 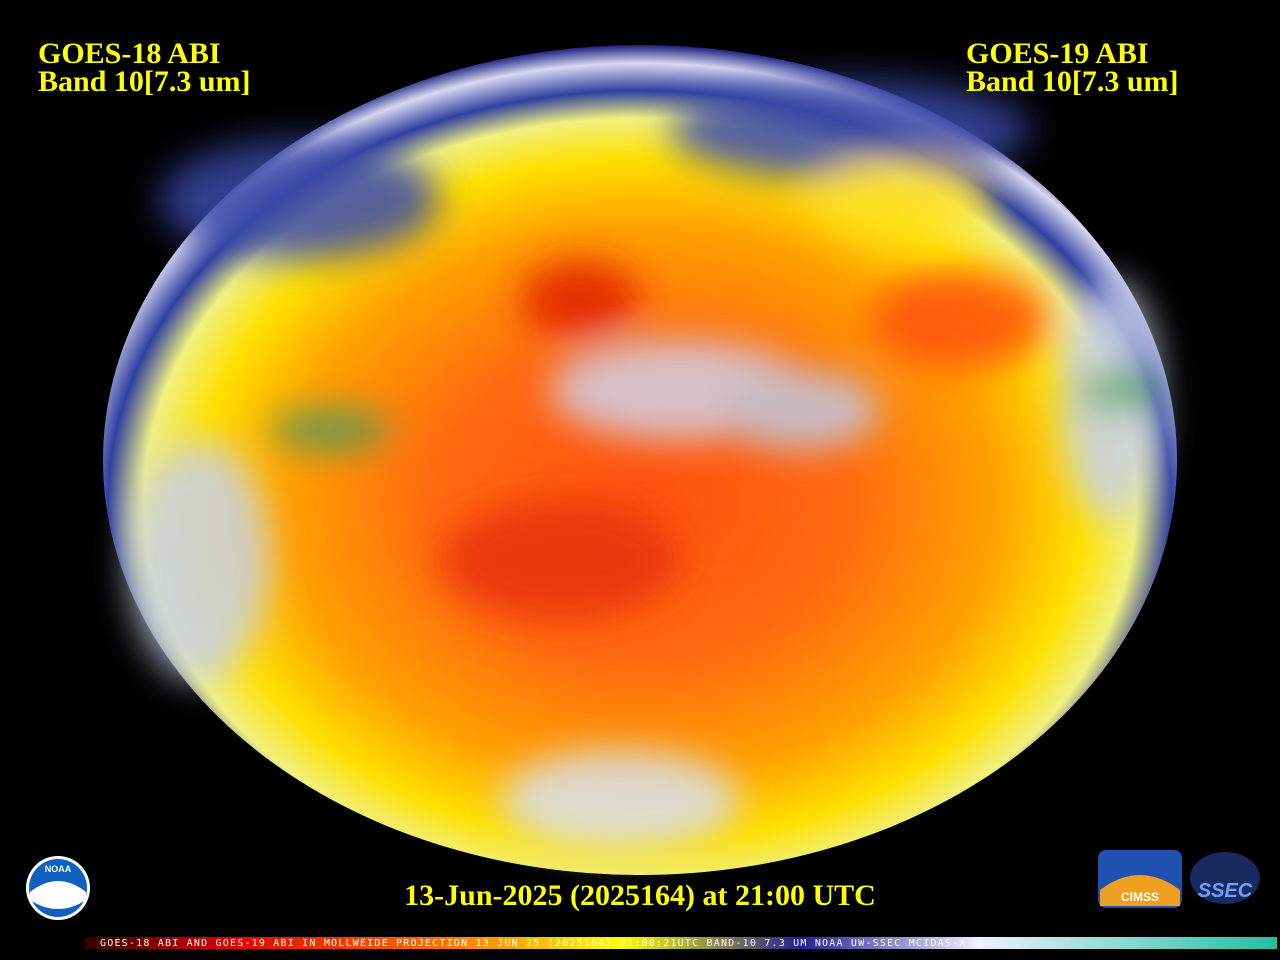 What do you see at coordinates (640, 895) in the screenshot?
I see `timestamp: 13-Jun-2025 (2025164) at 21:00 UTC` at bounding box center [640, 895].